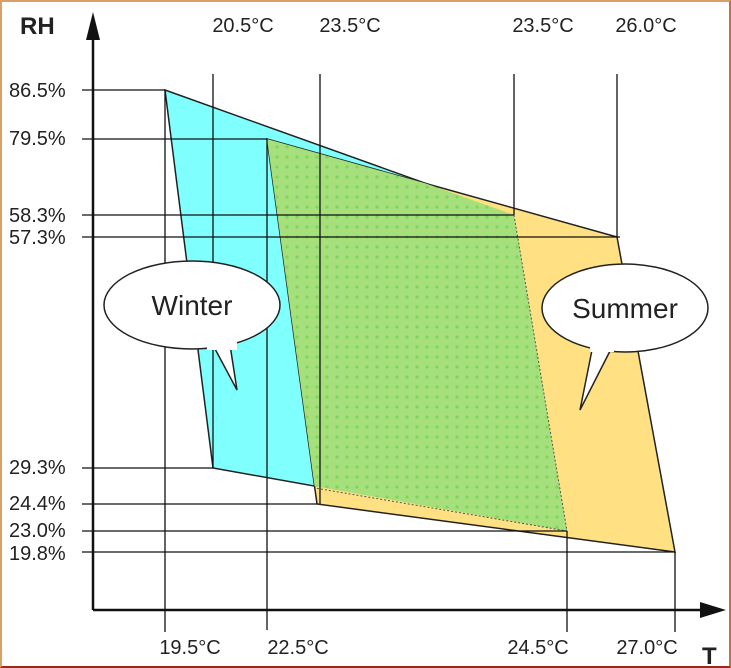 The height and width of the screenshot is (668, 731). What do you see at coordinates (625, 337) in the screenshot?
I see `summer-callout: Summer` at bounding box center [625, 337].